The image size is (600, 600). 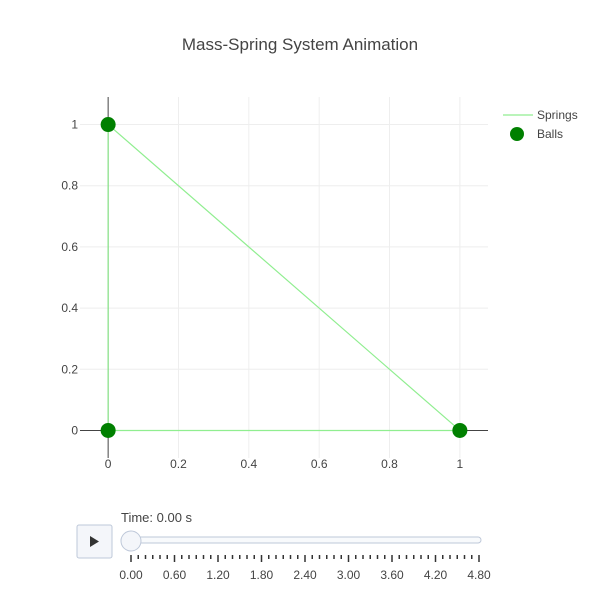 What do you see at coordinates (175, 575) in the screenshot?
I see `slider-tick-label: 0.60` at bounding box center [175, 575].